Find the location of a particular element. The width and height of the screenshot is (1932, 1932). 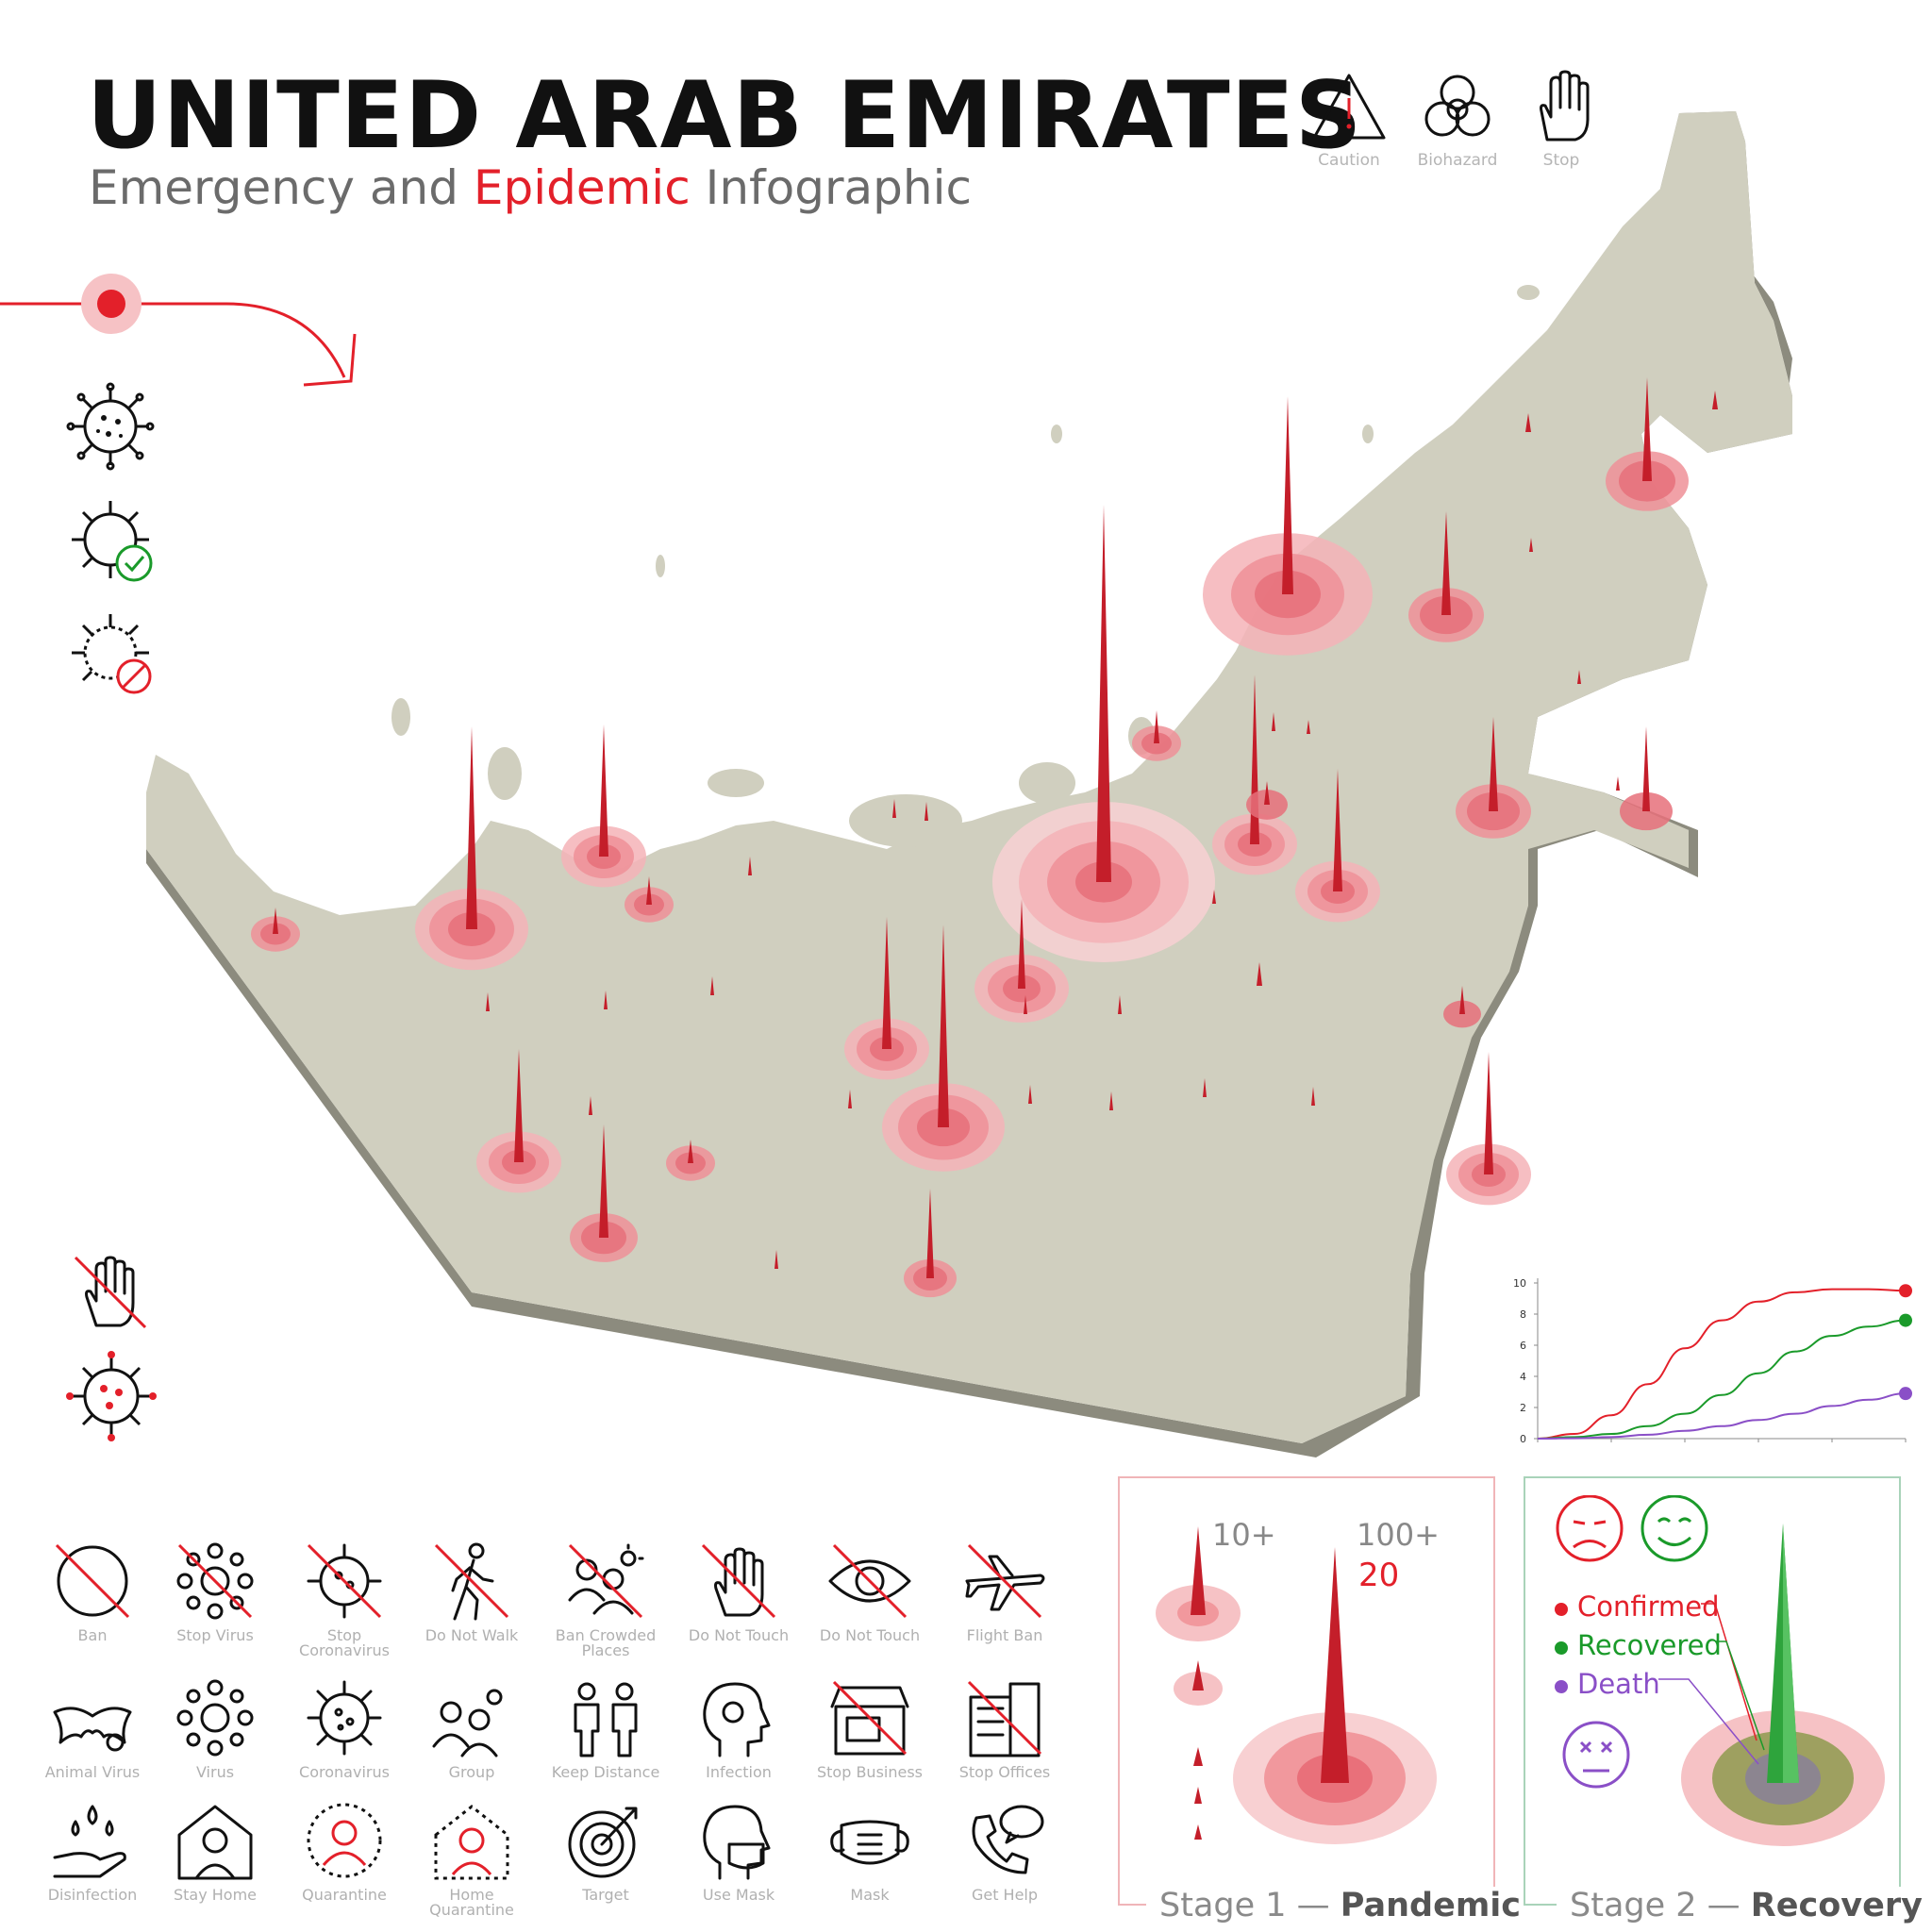

stage1-title-a: Stage 1 — is located at coordinates (1250, 1905).